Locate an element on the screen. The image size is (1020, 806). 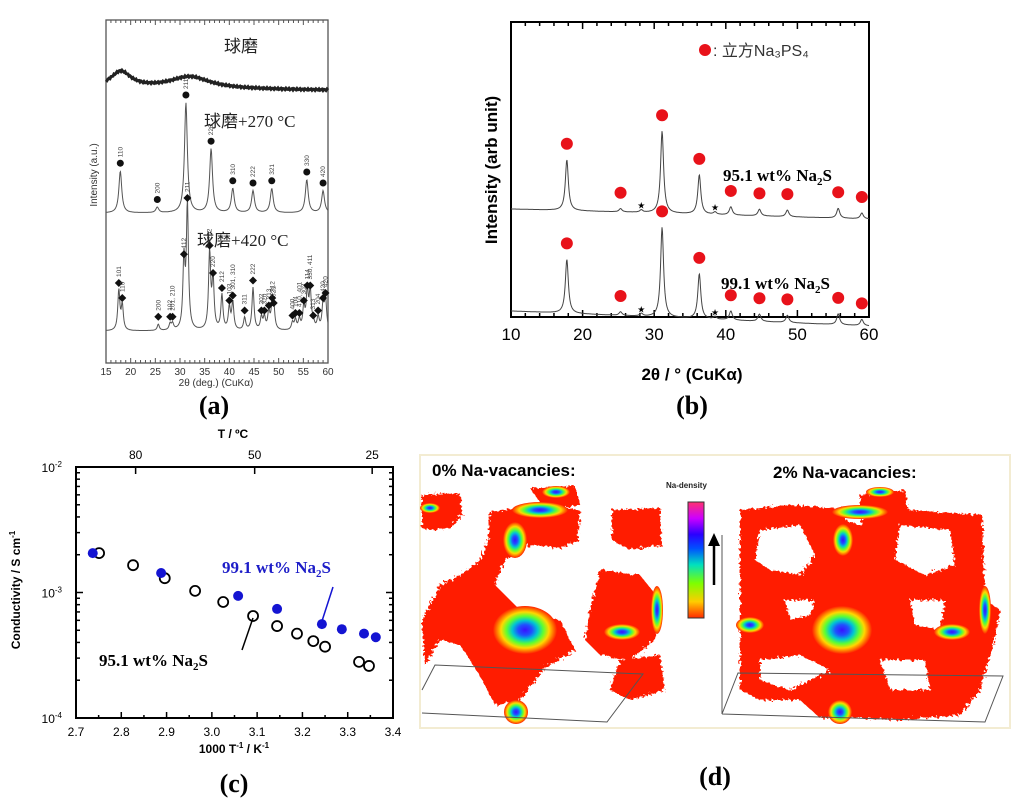
panel-c-series-label-99: 99.1 wt% Na2S is located at coordinates (276, 569).